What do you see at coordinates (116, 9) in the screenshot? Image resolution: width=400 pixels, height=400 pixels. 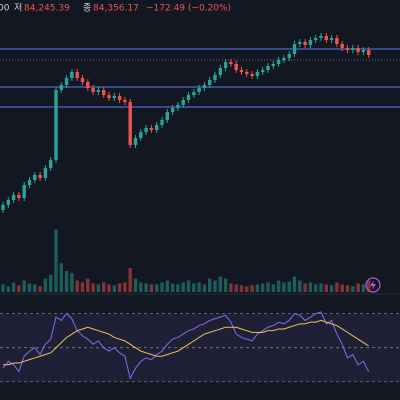 I see `close-value: 84,356.17` at bounding box center [116, 9].